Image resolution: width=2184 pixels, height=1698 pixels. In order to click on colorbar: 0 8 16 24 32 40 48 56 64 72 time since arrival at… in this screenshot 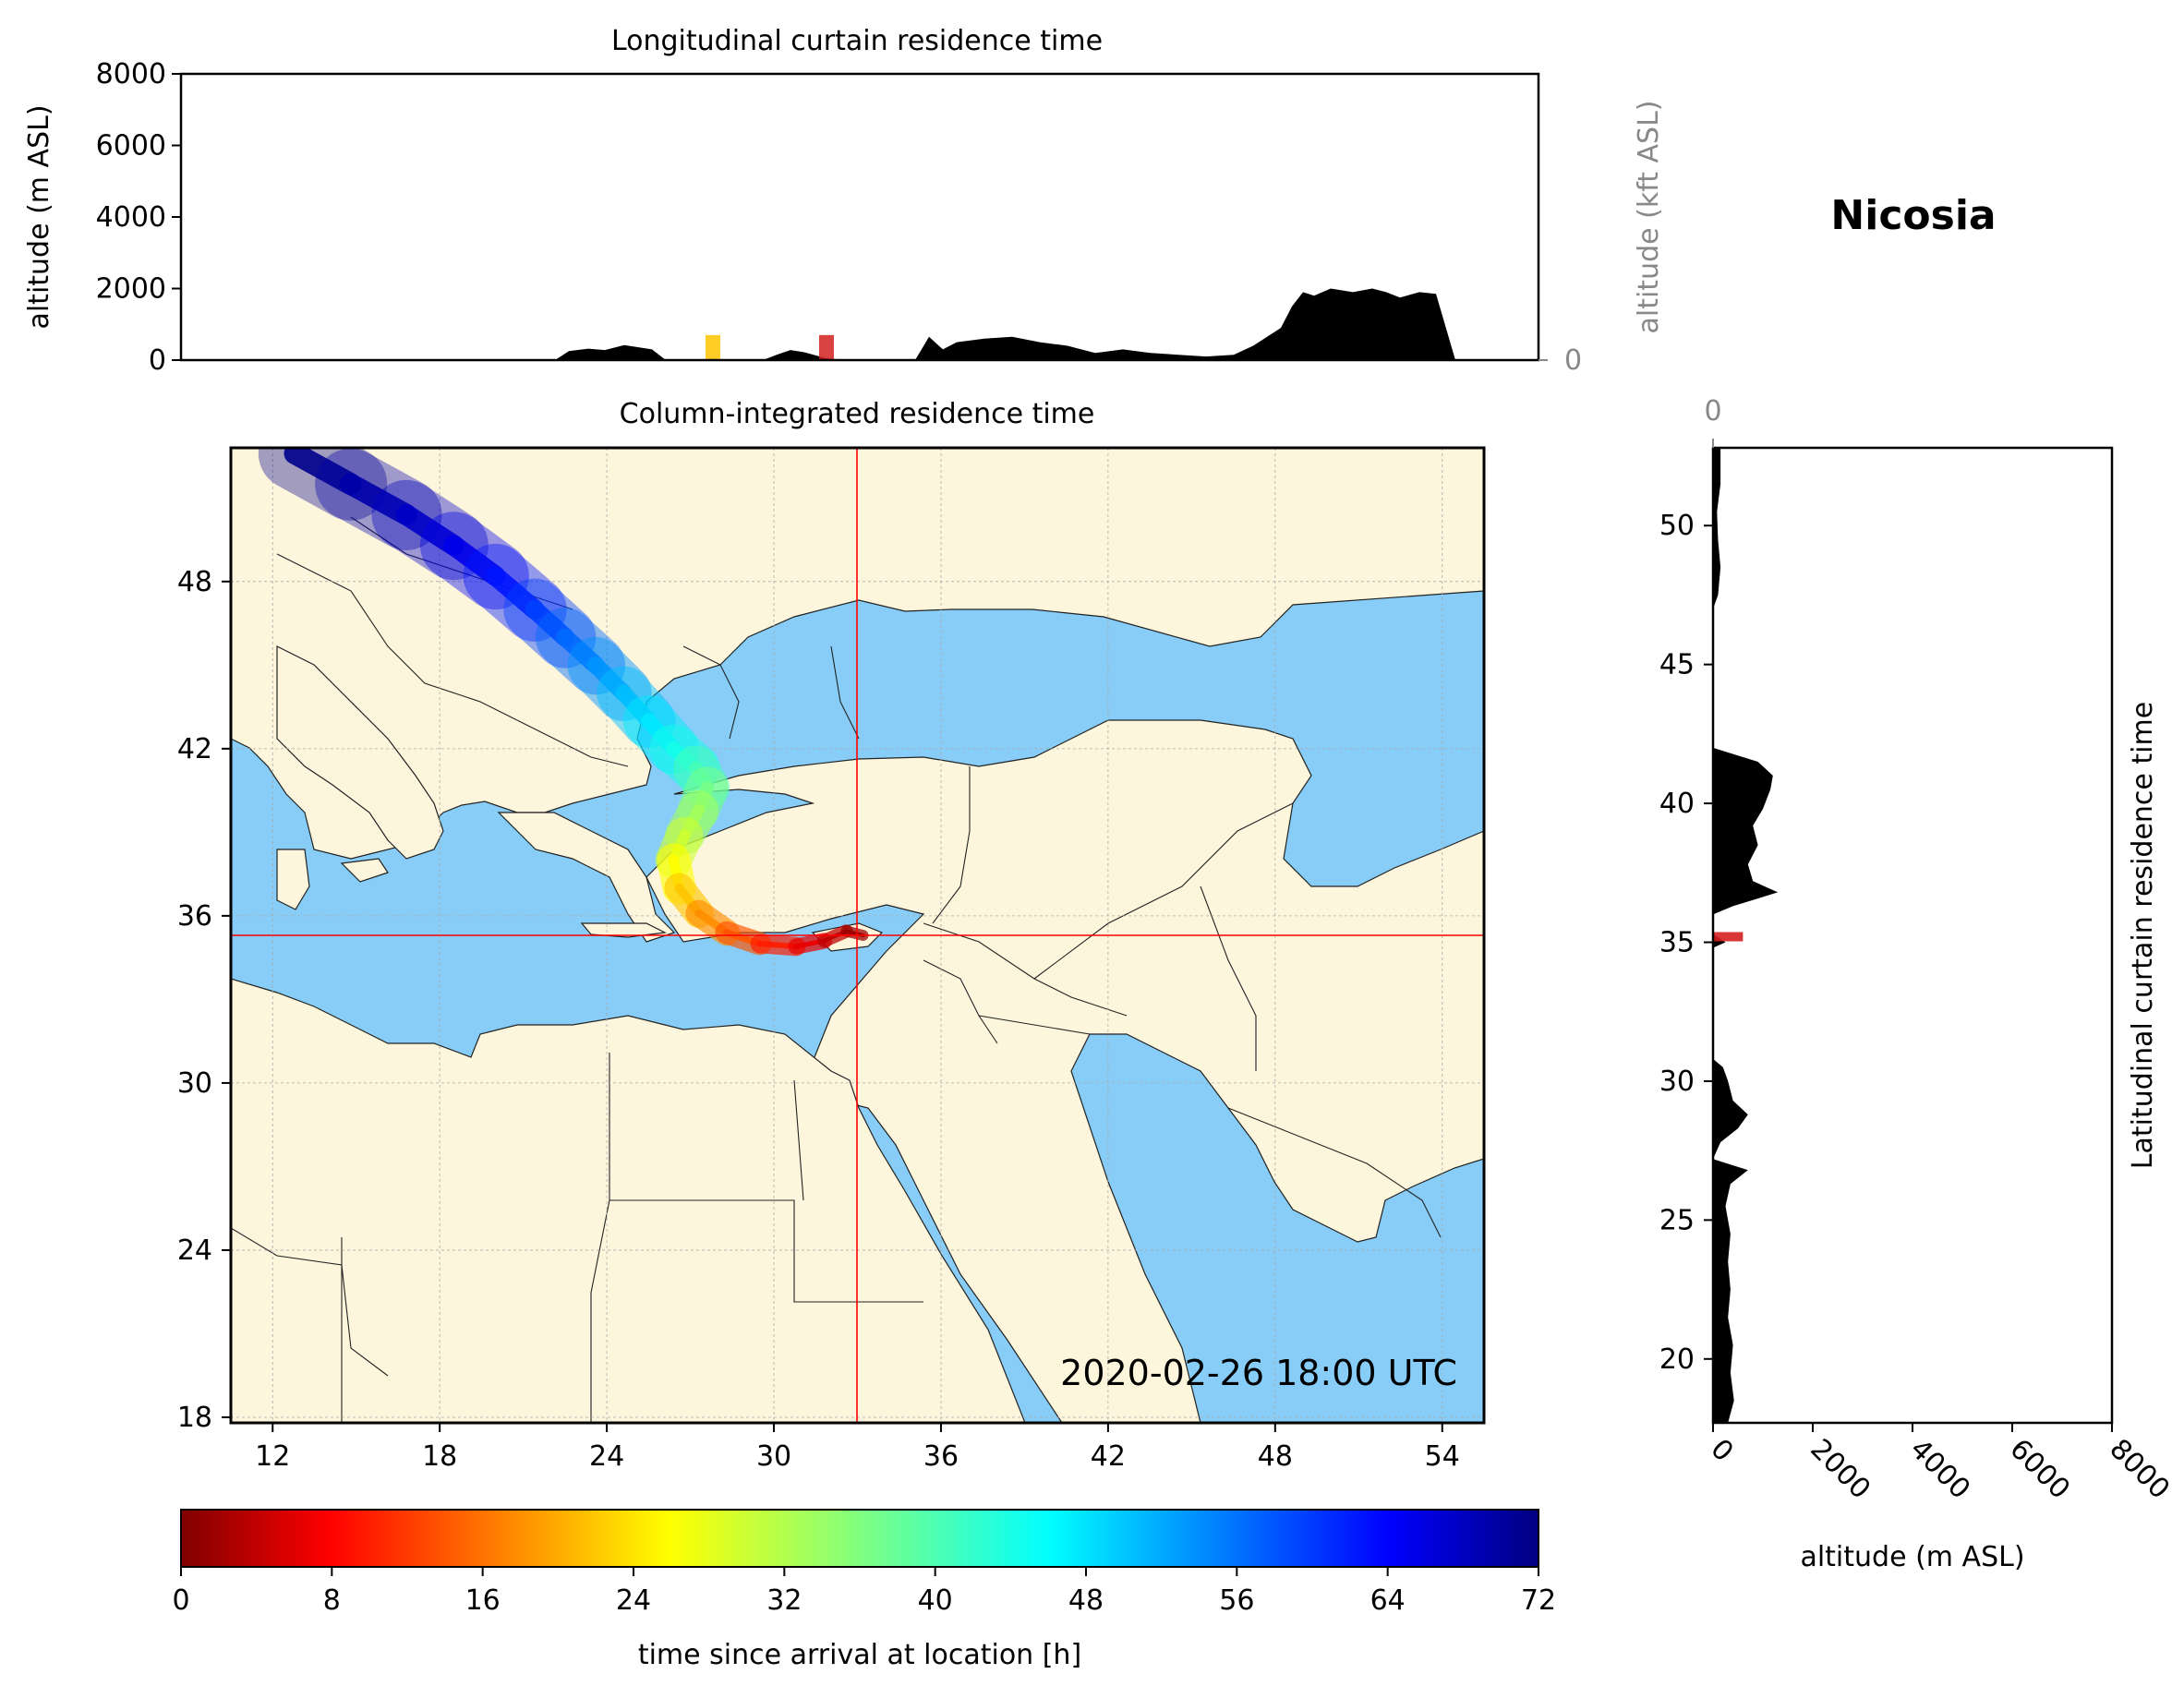, I will do `click(864, 1590)`.